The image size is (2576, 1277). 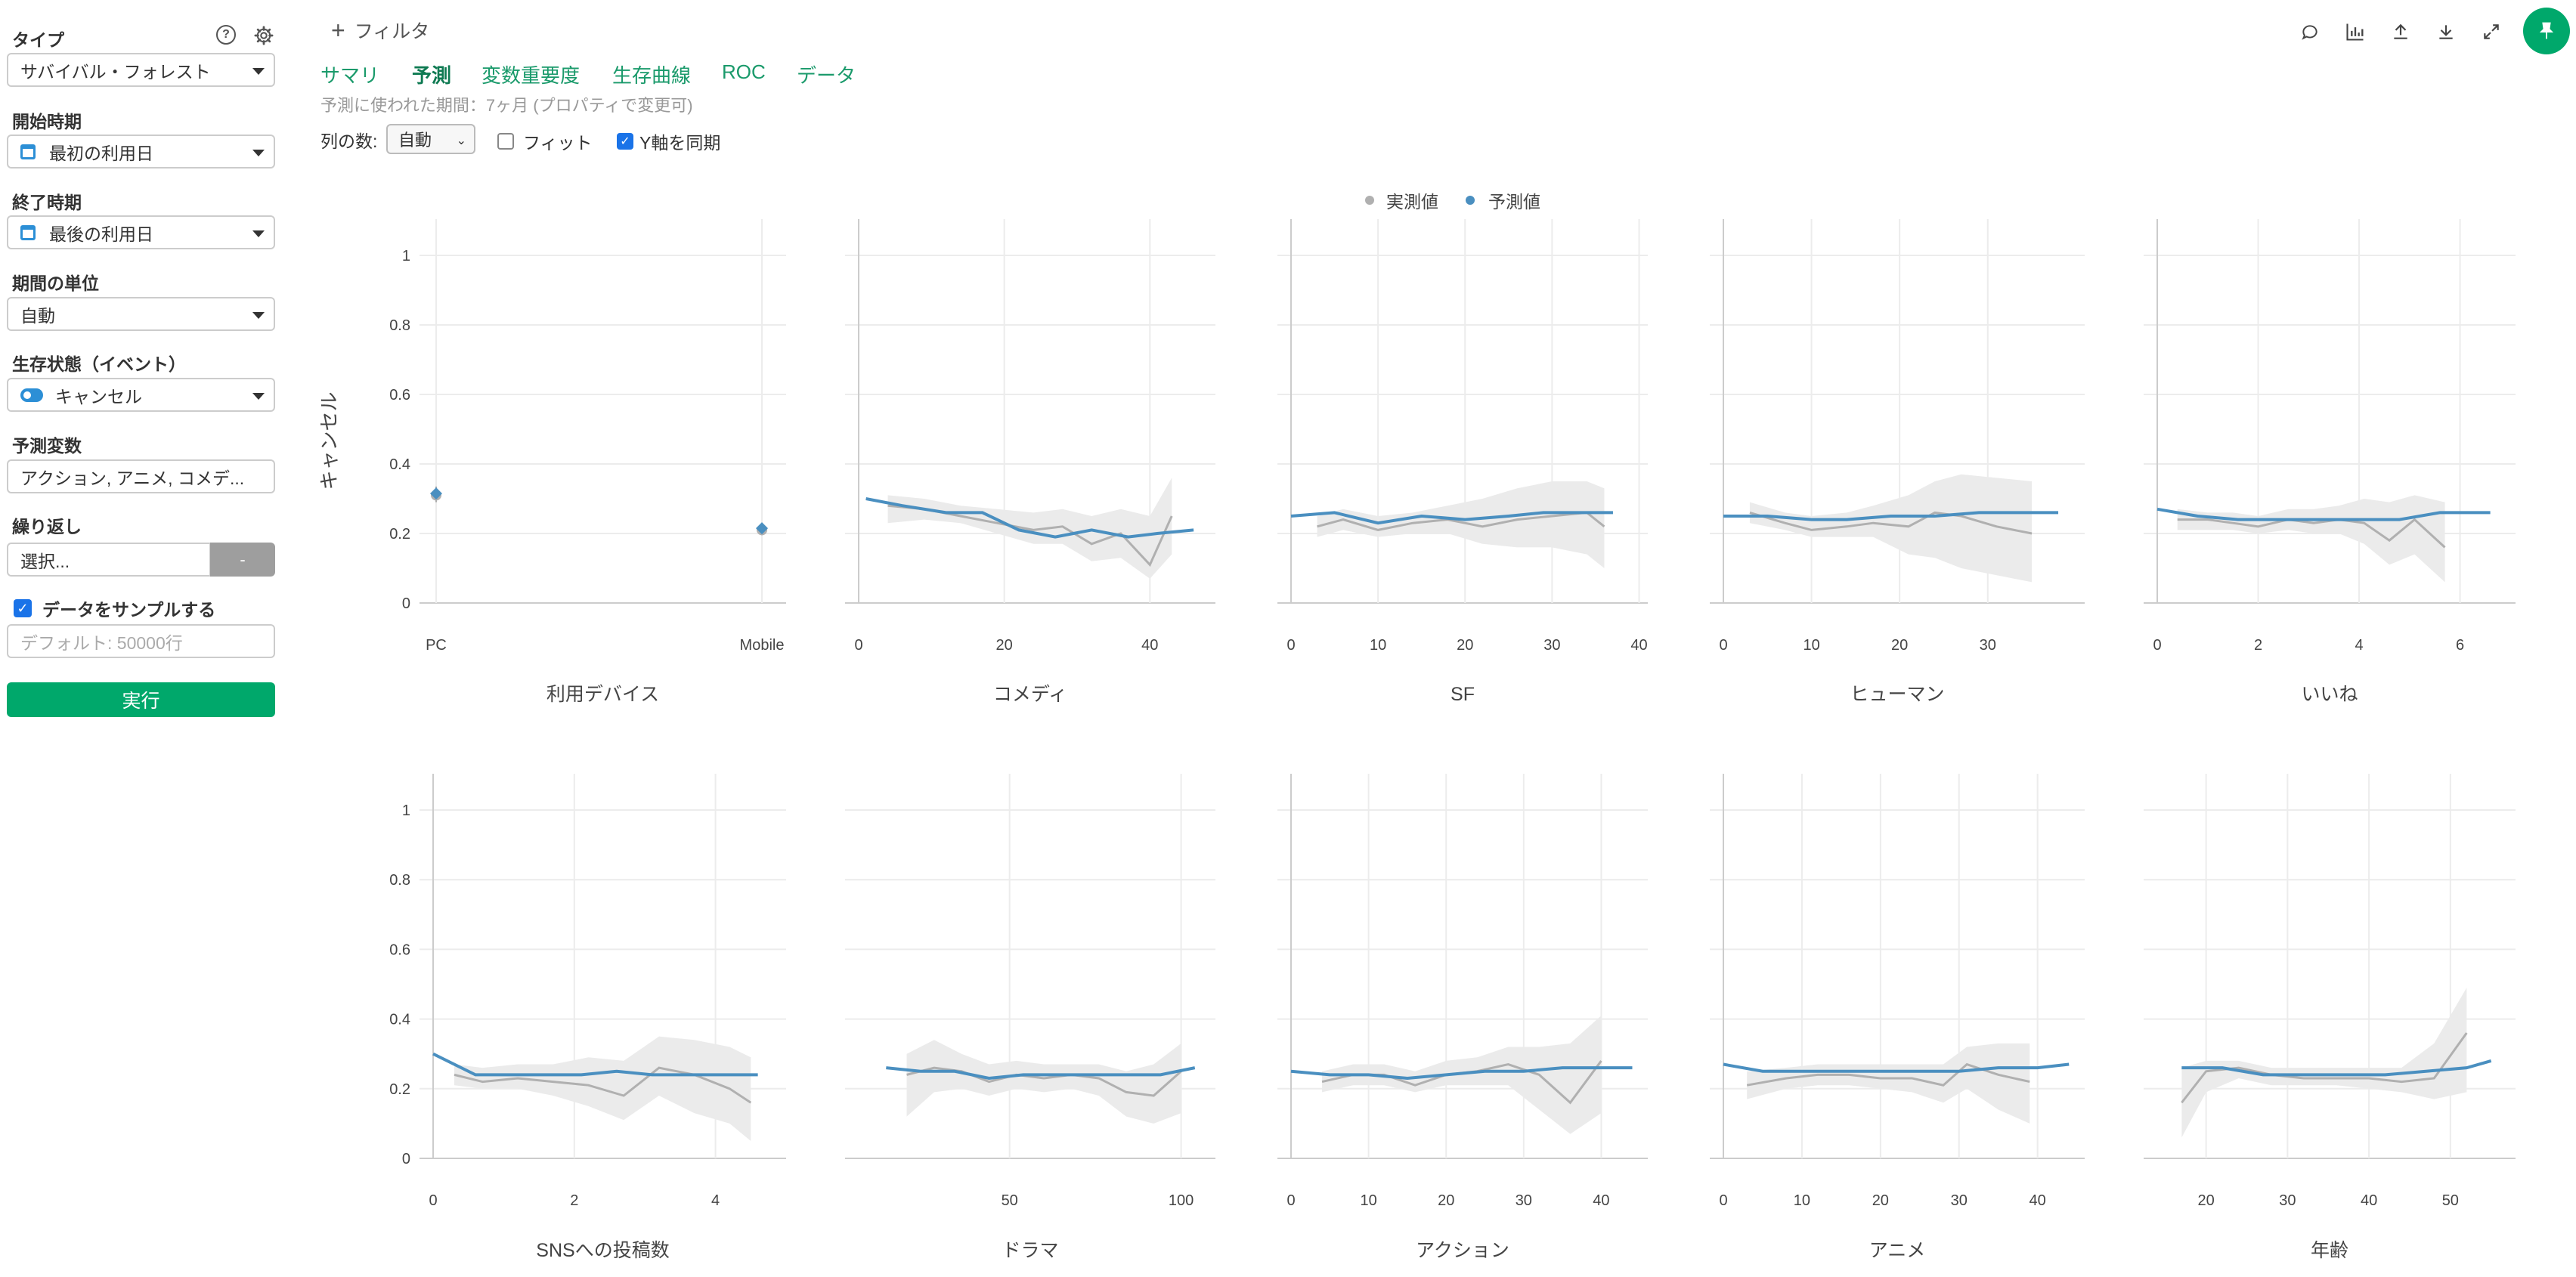 I want to click on legend-predicted-marker, so click(x=1470, y=200).